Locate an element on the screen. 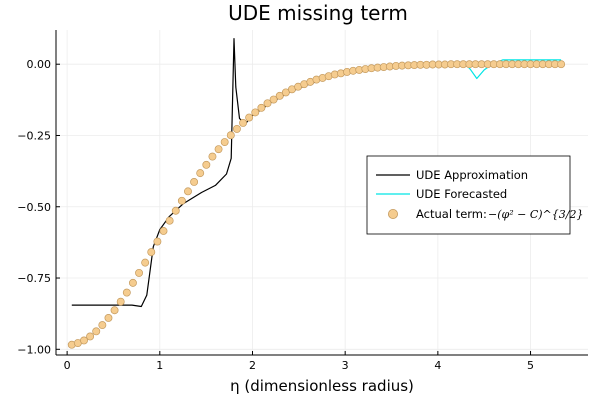 This screenshot has height=400, width=600. legend-label-forecasted: UDE Forecasted is located at coordinates (461, 194).